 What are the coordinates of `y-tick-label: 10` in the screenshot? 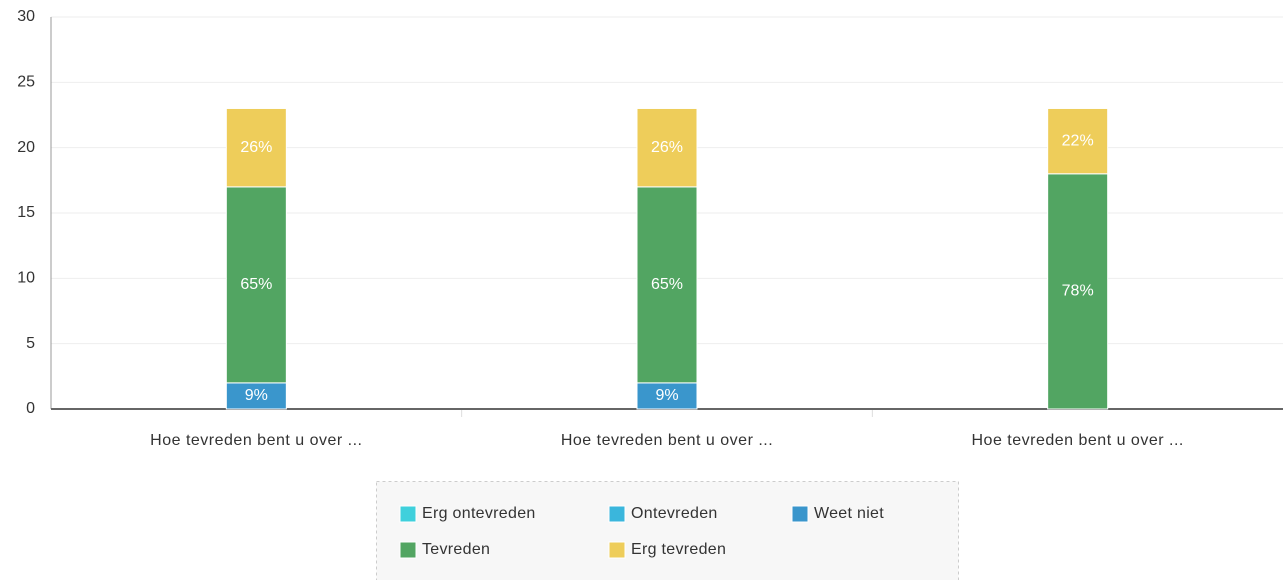 It's located at (26, 278).